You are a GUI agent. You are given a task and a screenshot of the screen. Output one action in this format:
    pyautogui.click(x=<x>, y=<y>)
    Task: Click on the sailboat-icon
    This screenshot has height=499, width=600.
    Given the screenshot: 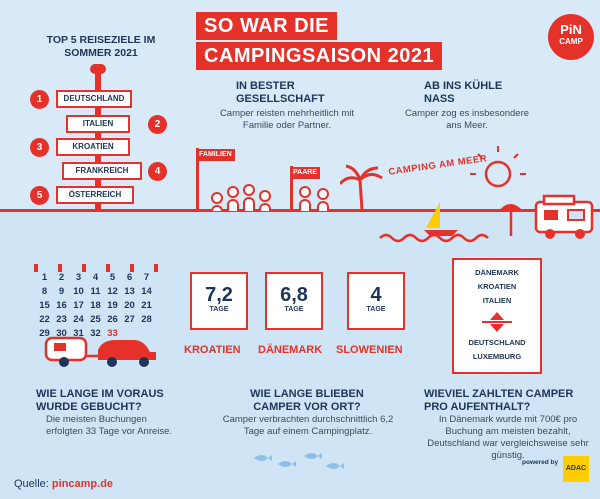 What is the action you would take?
    pyautogui.click(x=441, y=219)
    